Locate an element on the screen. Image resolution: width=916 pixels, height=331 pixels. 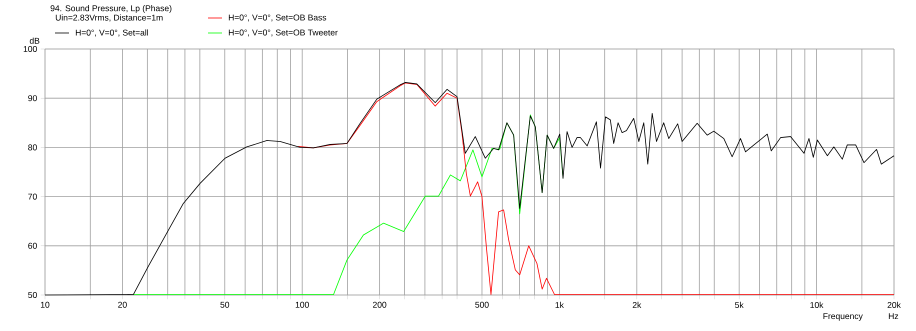
x-axis-title: Frequency is located at coordinates (843, 317).